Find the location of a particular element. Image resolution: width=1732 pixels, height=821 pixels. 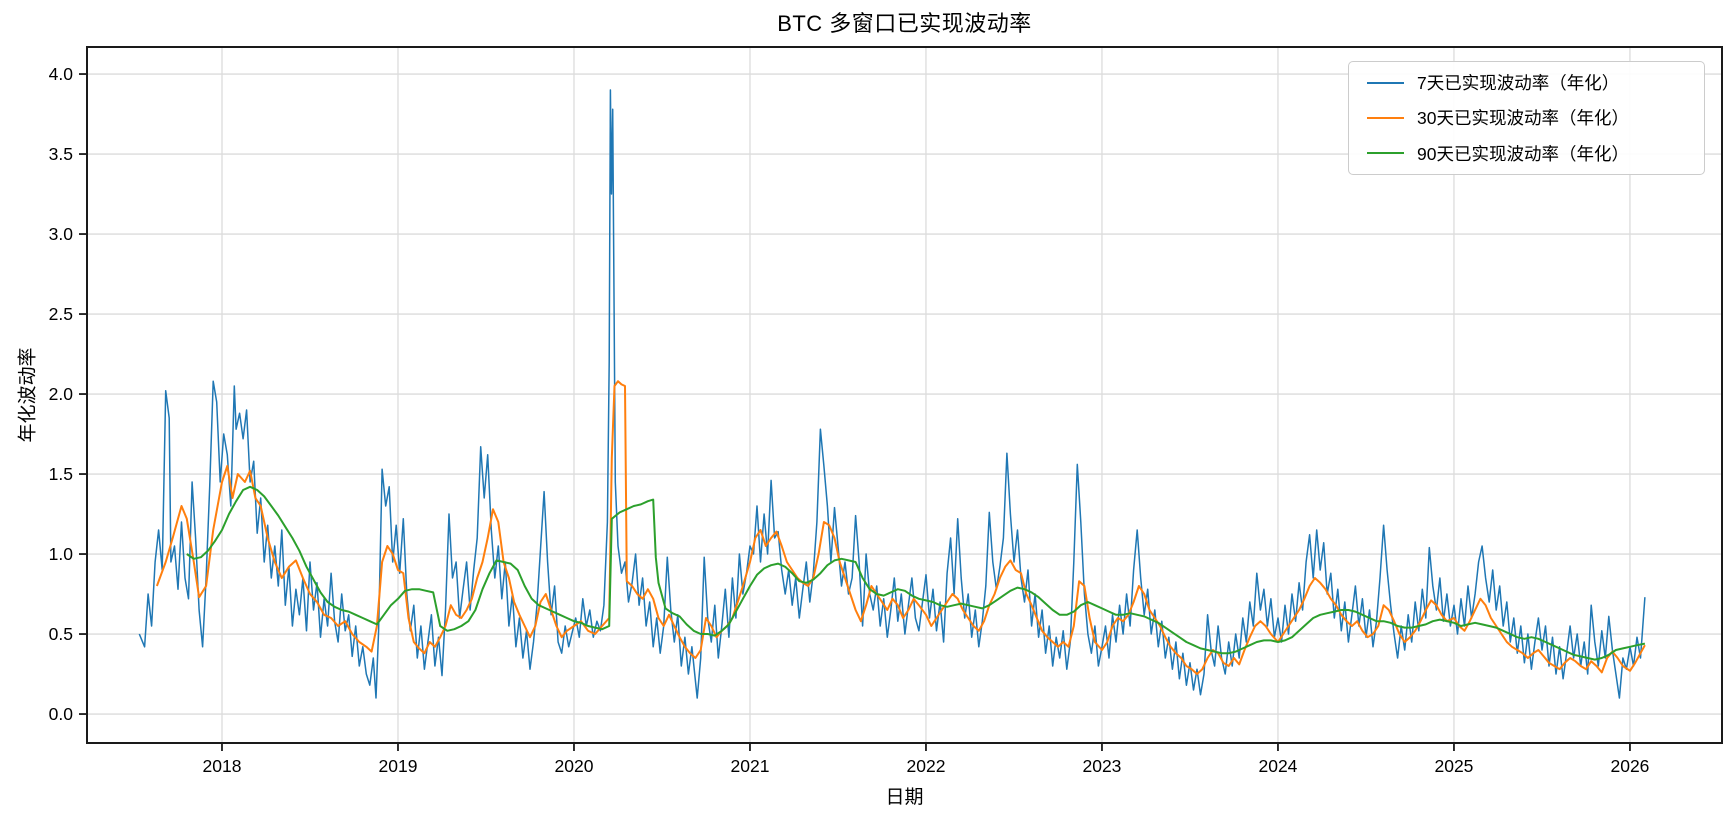

x-axis-label: 日期 is located at coordinates (904, 797).